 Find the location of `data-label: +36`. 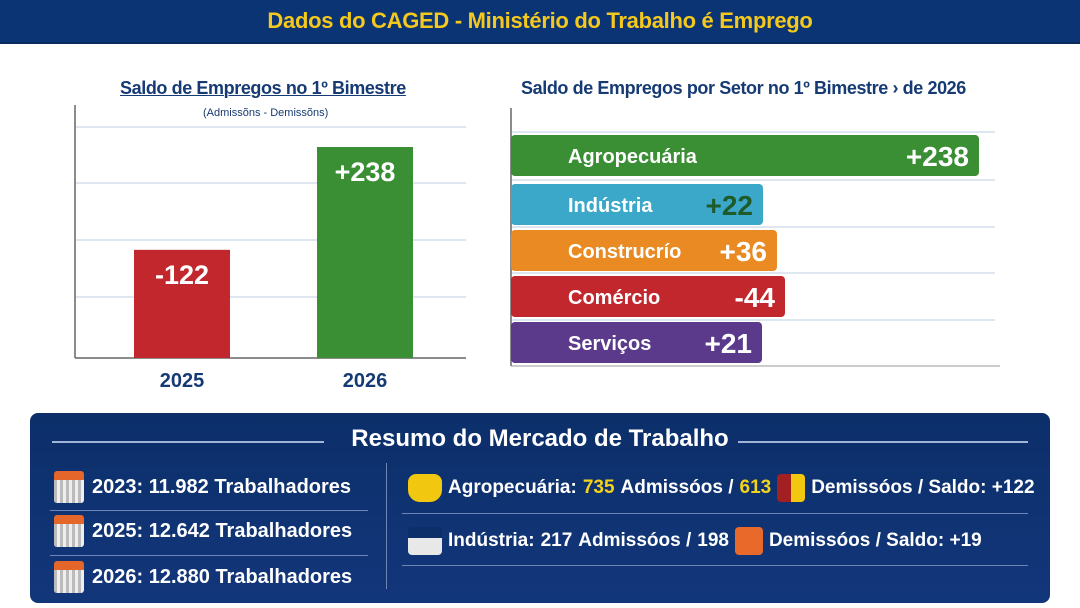

data-label: +36 is located at coordinates (744, 251).